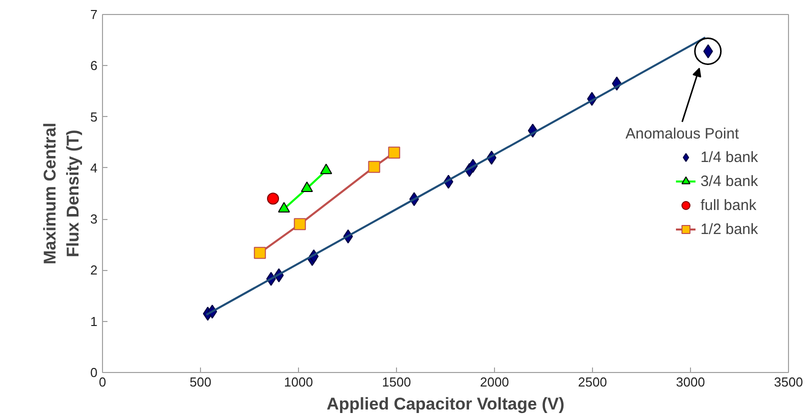 The image size is (809, 416). Describe the element at coordinates (690, 382) in the screenshot. I see `x-tick-label: 3000` at that location.